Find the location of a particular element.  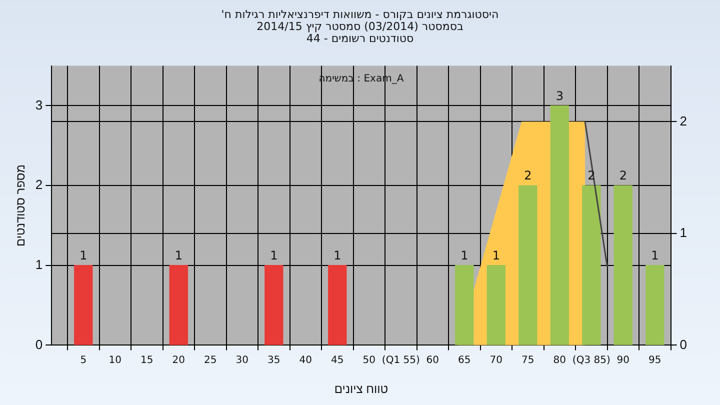

x-axis-title: טווח ציונים is located at coordinates (361, 389).